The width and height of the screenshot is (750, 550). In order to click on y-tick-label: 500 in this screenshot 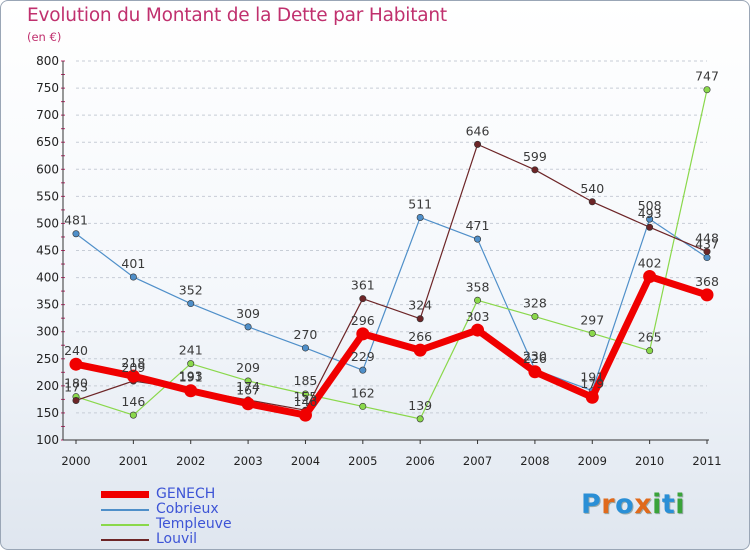, I will do `click(47, 223)`.